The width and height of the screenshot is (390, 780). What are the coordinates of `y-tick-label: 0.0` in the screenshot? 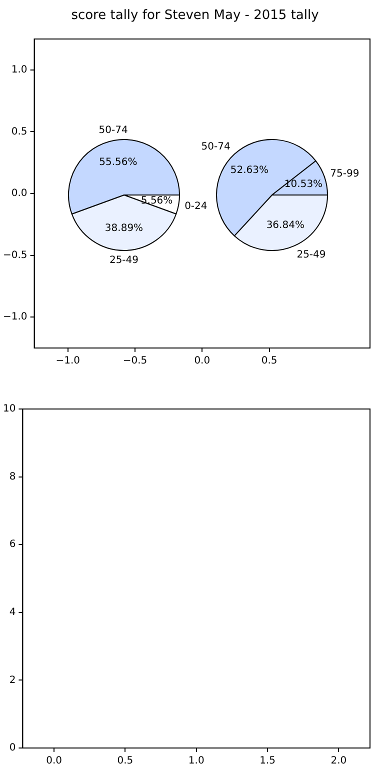 It's located at (19, 194).